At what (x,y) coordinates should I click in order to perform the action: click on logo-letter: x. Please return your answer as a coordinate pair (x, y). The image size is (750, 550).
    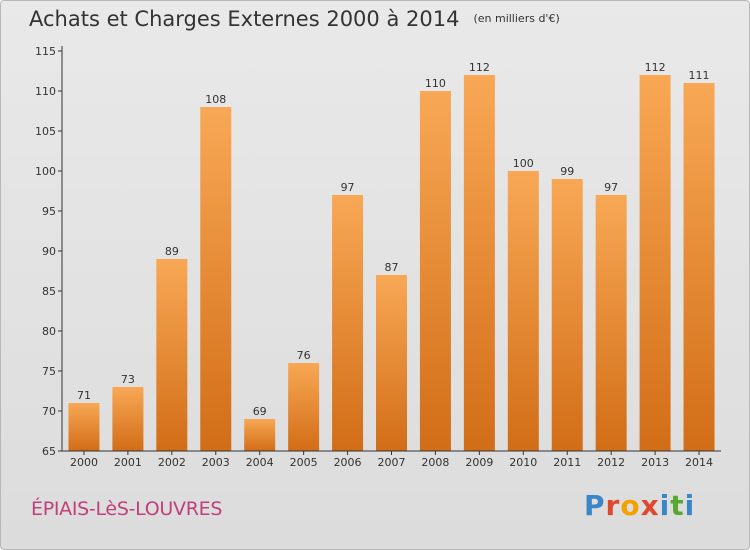
    Looking at the image, I should click on (650, 505).